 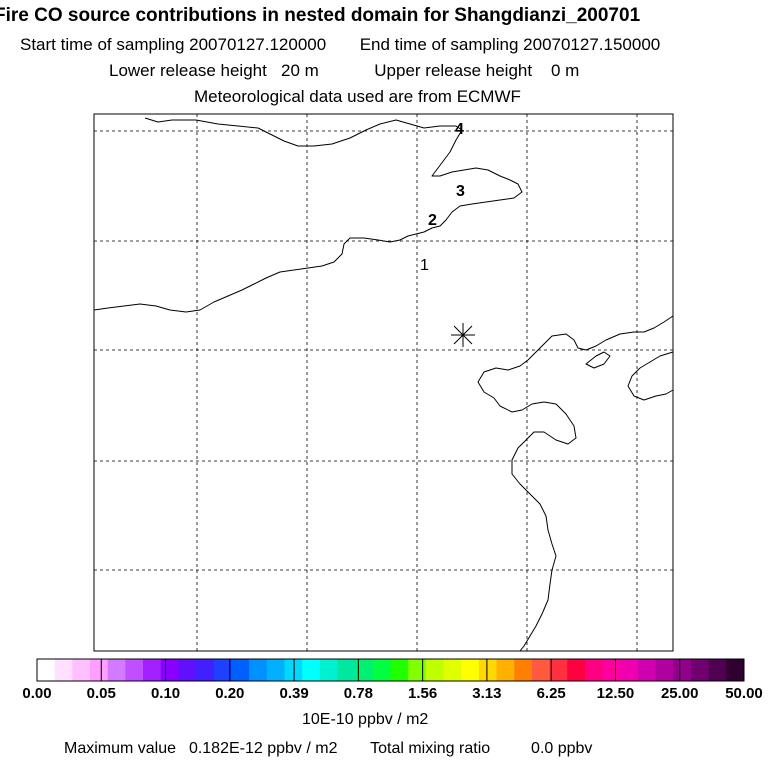 I want to click on colorbar-frame, so click(x=390, y=670).